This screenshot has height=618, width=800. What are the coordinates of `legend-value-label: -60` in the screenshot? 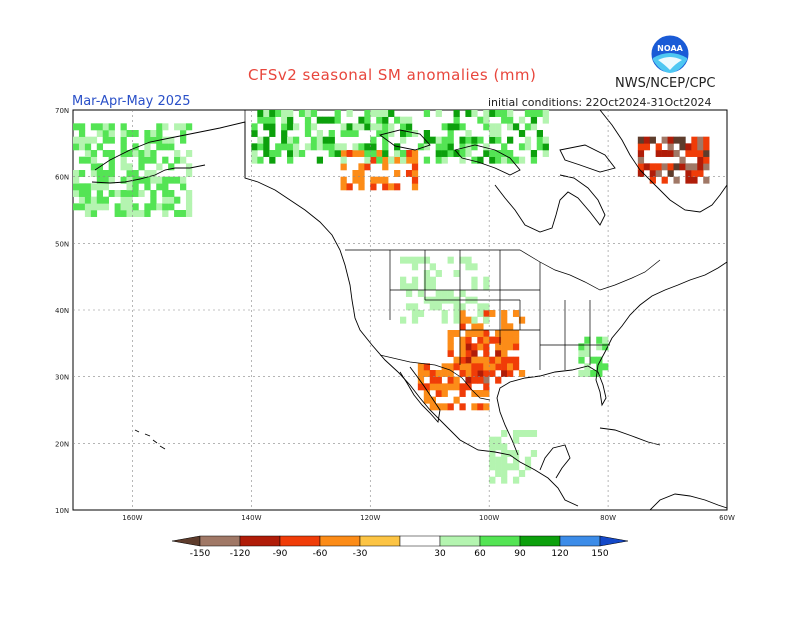 It's located at (320, 554).